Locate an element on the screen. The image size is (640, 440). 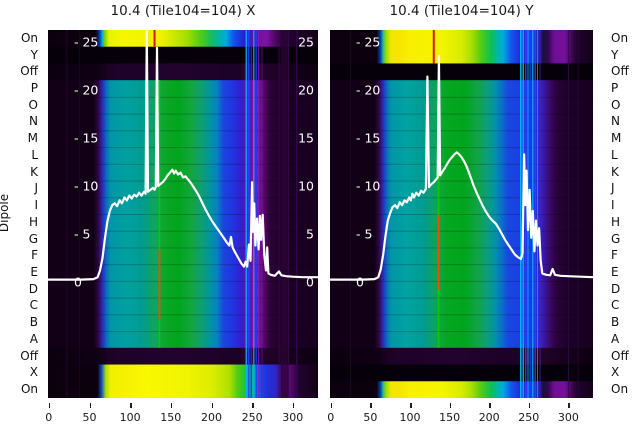
right-edge-ytick-label: 5 is located at coordinates (310, 234).